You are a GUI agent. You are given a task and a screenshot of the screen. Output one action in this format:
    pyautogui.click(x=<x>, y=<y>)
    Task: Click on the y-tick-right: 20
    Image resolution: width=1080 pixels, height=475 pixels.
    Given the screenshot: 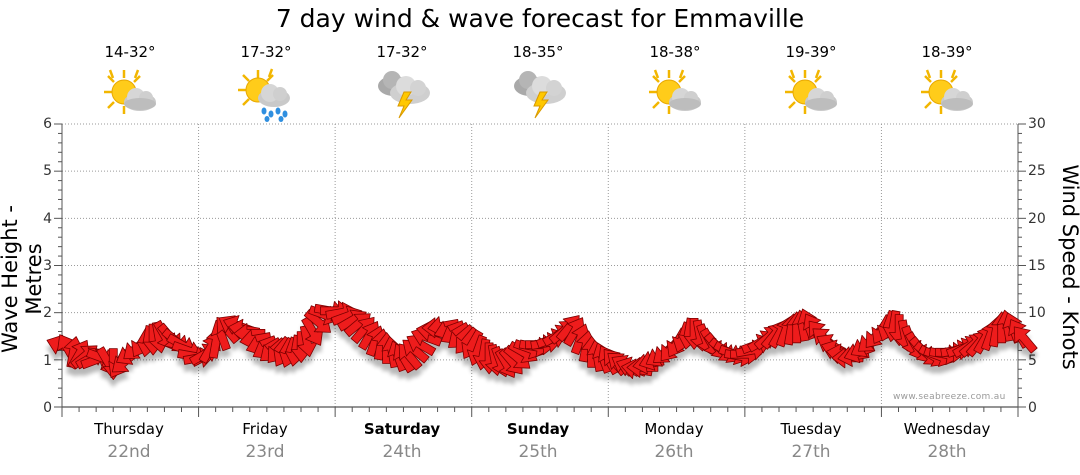 What is the action you would take?
    pyautogui.click(x=1037, y=219)
    